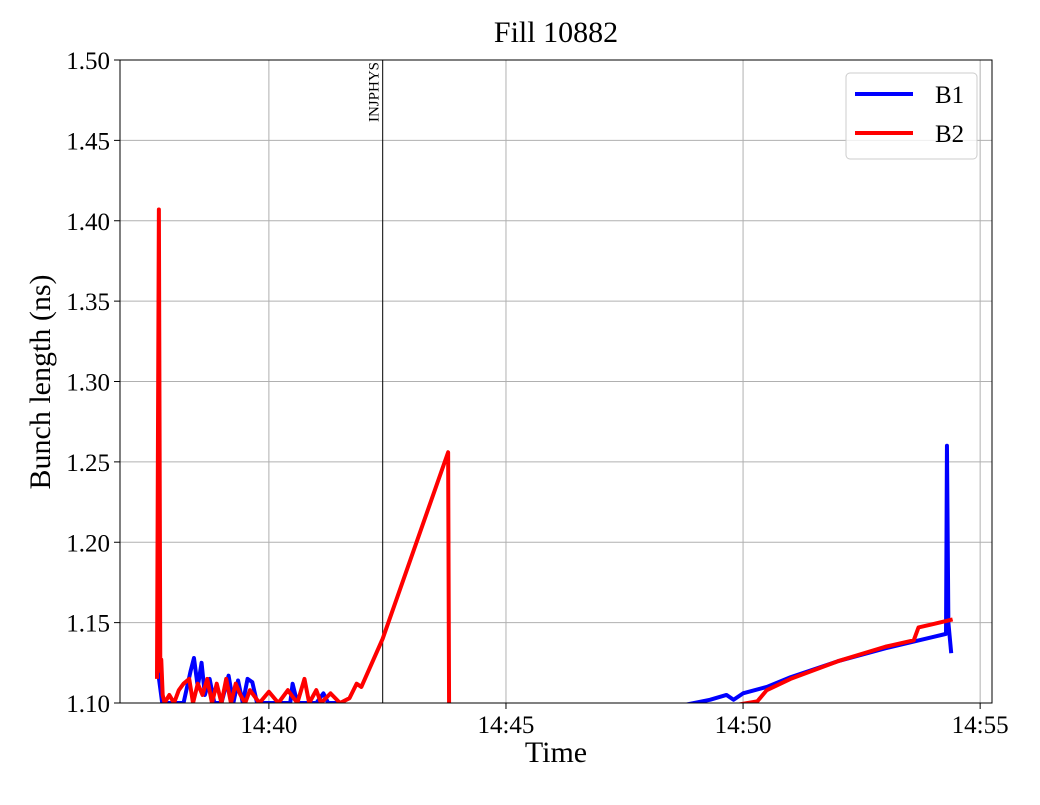 The image size is (1040, 805). Describe the element at coordinates (980, 725) in the screenshot. I see `x-tick-label: 14:55` at that location.